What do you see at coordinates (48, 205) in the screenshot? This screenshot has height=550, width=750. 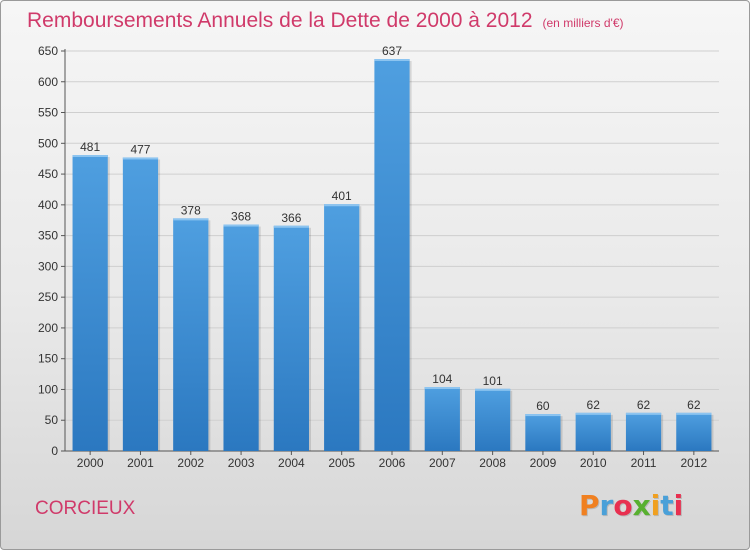 I see `y-tick-label: 400` at bounding box center [48, 205].